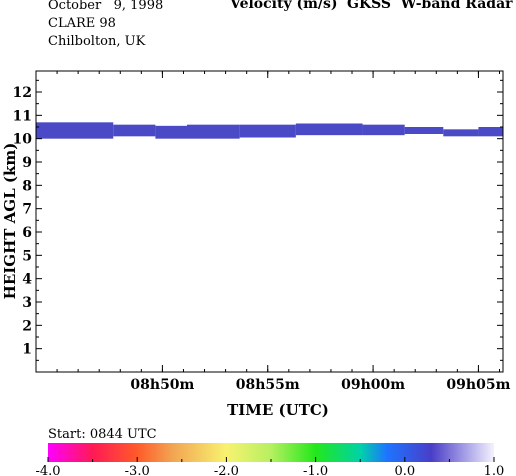 The width and height of the screenshot is (516, 476). What do you see at coordinates (10, 221) in the screenshot?
I see `y-axis-label: HEIGHT AGL (km)` at bounding box center [10, 221].